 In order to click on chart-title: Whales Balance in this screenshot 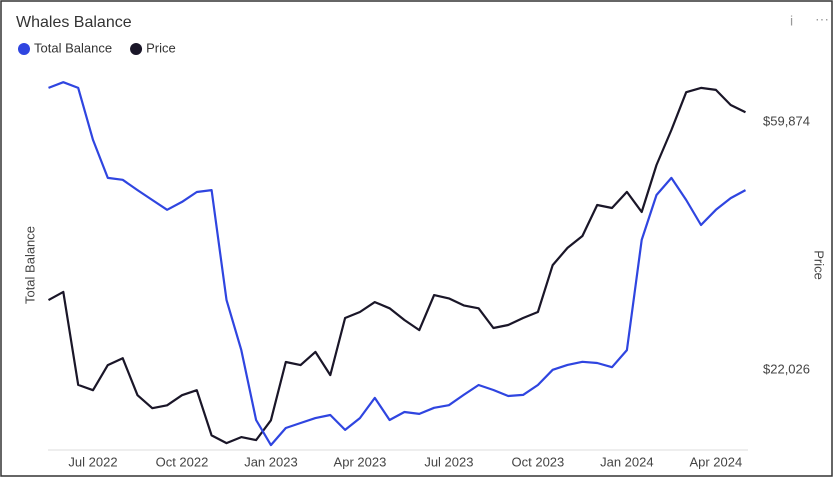, I will do `click(74, 22)`.